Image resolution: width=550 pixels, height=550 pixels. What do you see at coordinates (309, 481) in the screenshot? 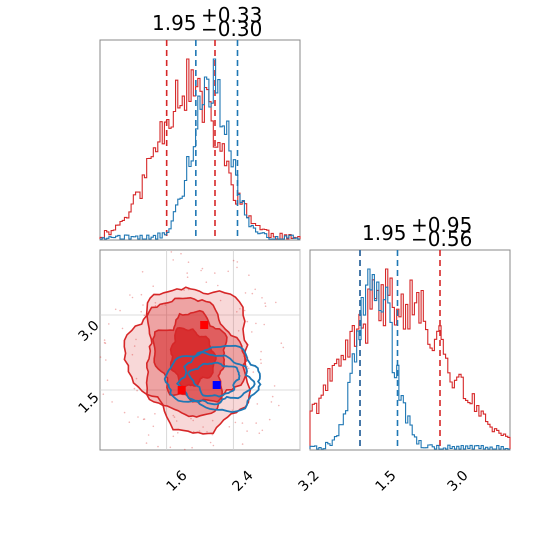
I see `x-tick-3-2: 3.2` at bounding box center [309, 481].